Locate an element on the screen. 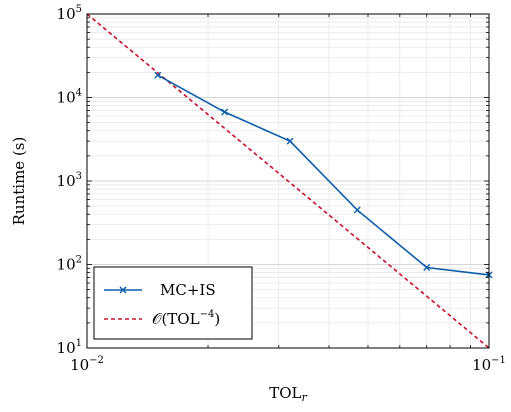 The height and width of the screenshot is (412, 511). legend-marker-mcis is located at coordinates (123, 290).